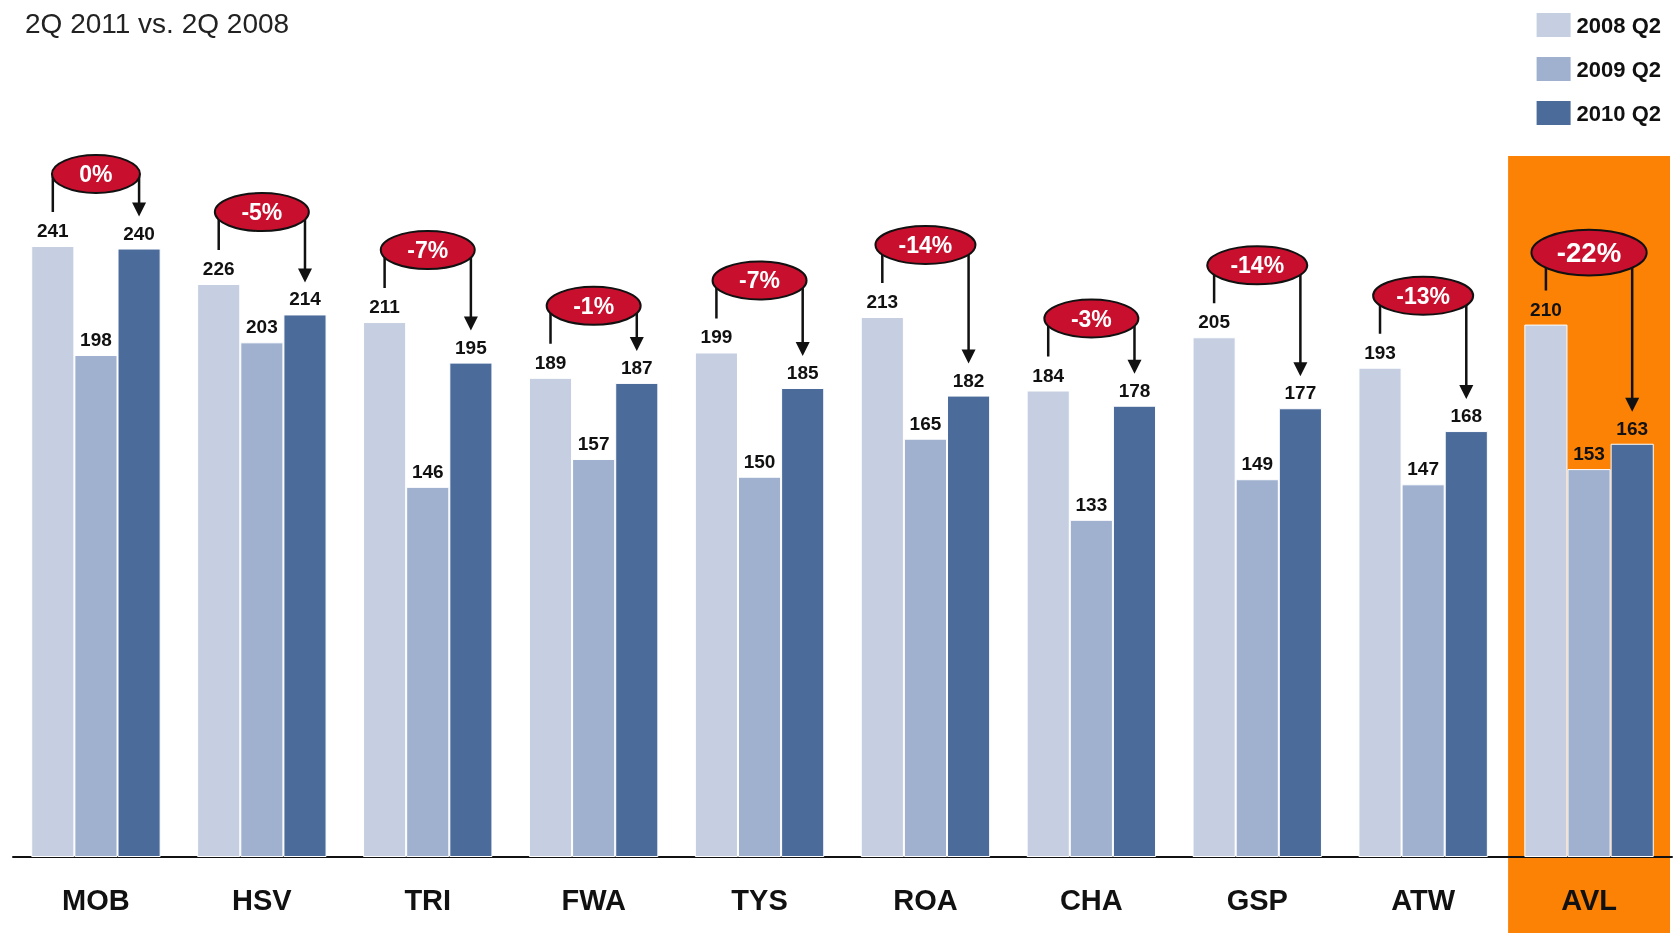  Describe the element at coordinates (385, 307) in the screenshot. I see `data-label: 211` at that location.